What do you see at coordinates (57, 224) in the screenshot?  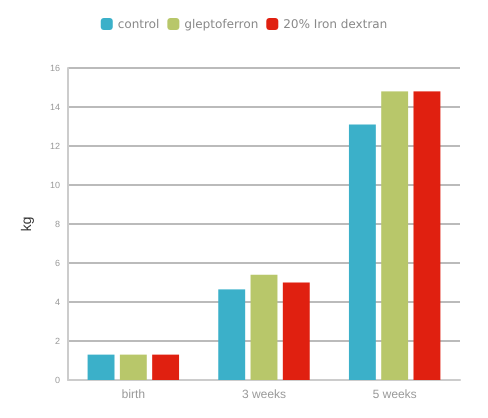 I see `y-tick-label: 8` at bounding box center [57, 224].